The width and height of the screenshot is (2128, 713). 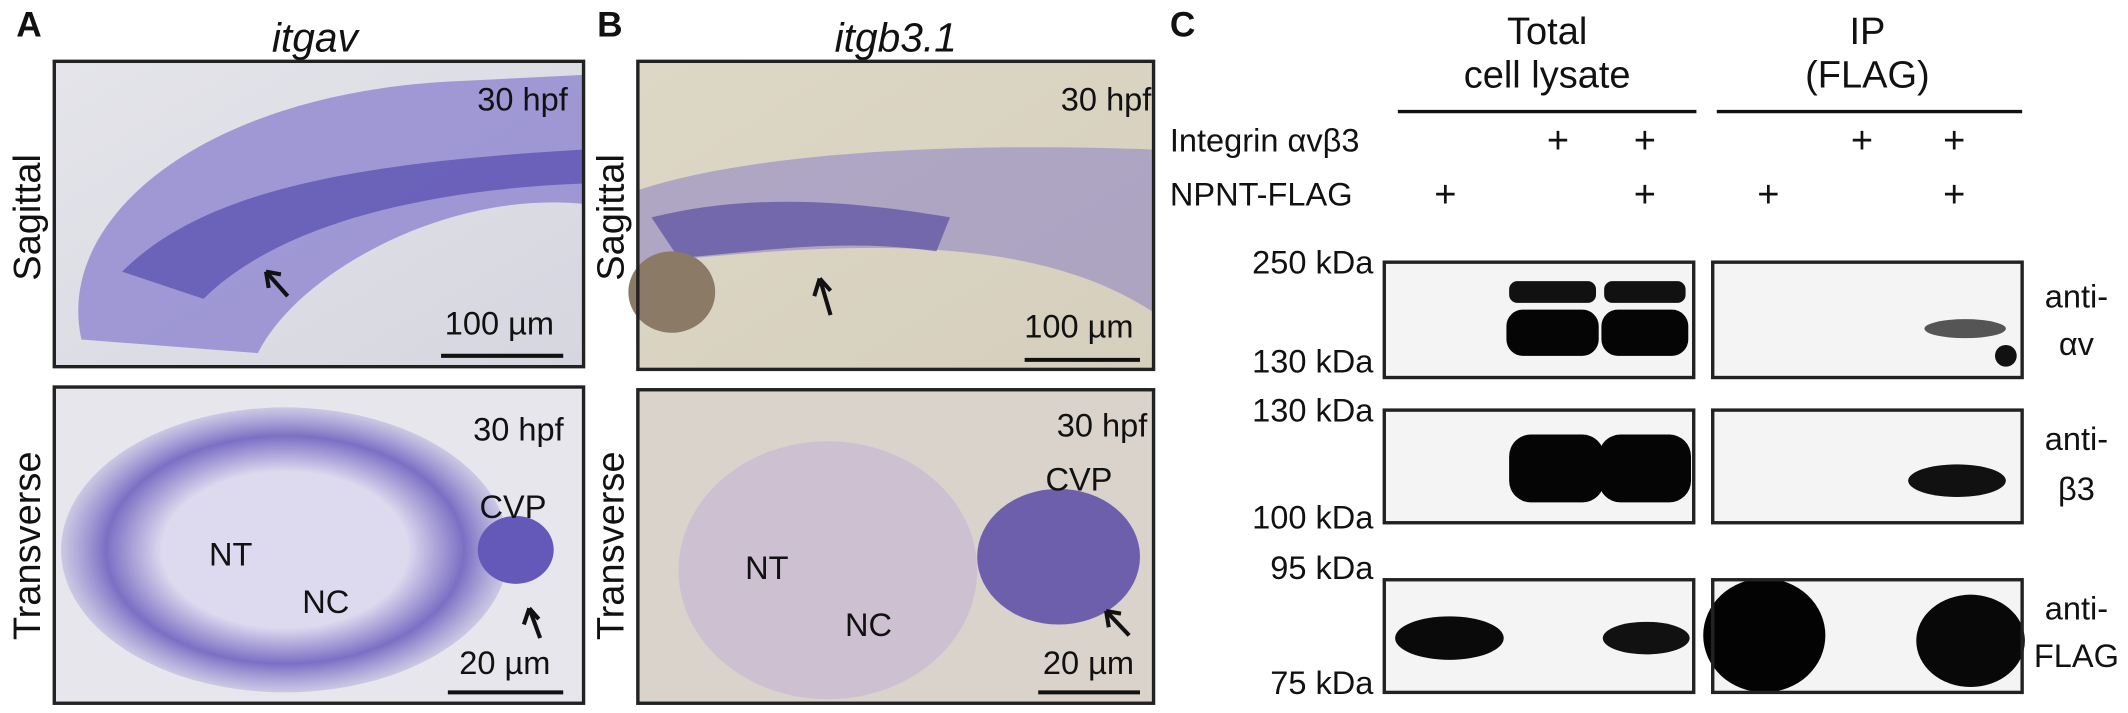 What do you see at coordinates (1322, 568) in the screenshot?
I see `size-marker: 95 kDa` at bounding box center [1322, 568].